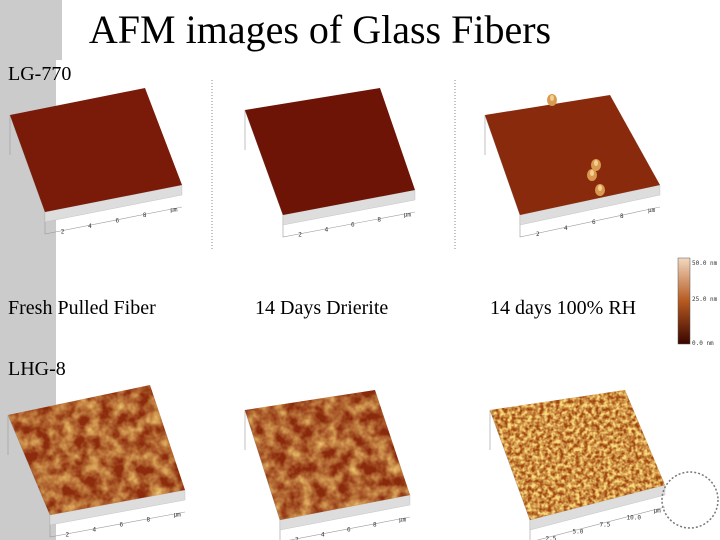  I want to click on axis-tick-label: 10.0, so click(634, 518).